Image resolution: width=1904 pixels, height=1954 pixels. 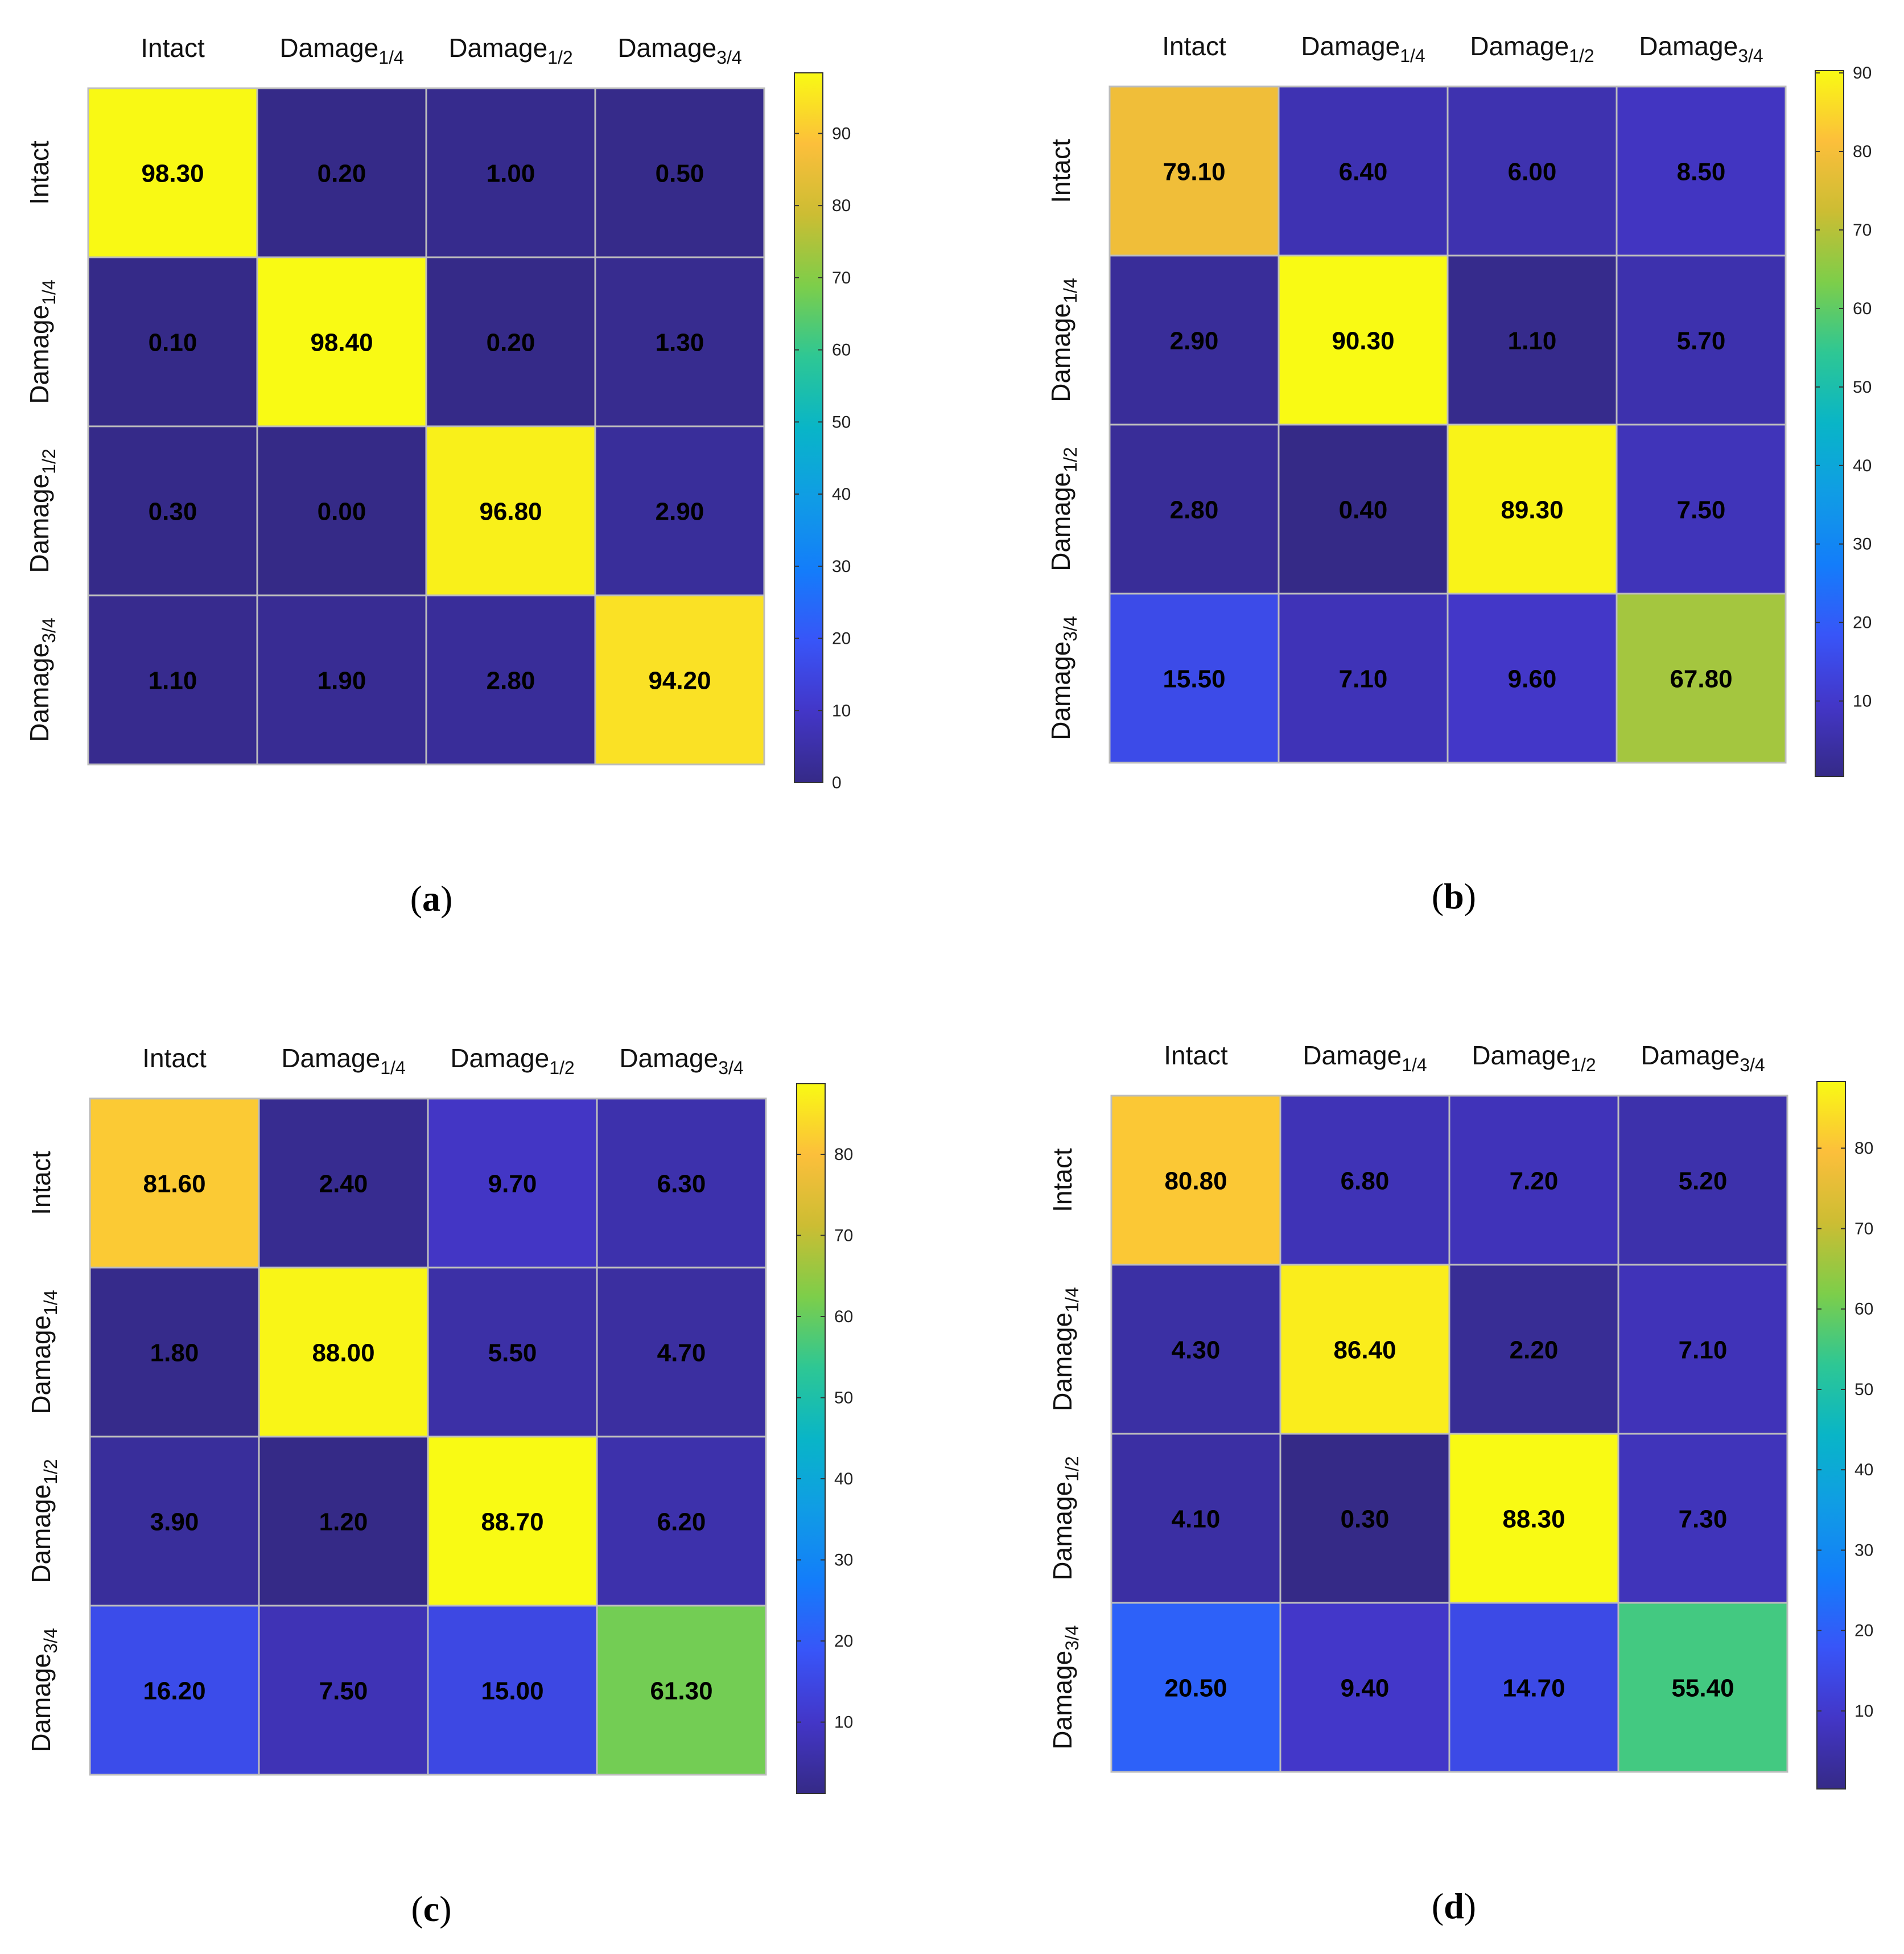 I want to click on cell-value-label: 1.90, so click(x=342, y=681).